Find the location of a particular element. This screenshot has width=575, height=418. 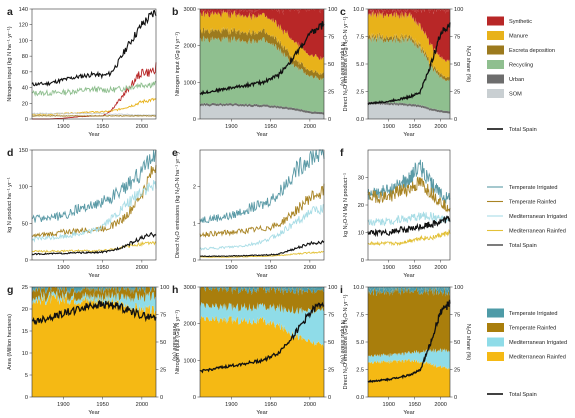

y-tick-label: 2 is located at coordinates (194, 188).